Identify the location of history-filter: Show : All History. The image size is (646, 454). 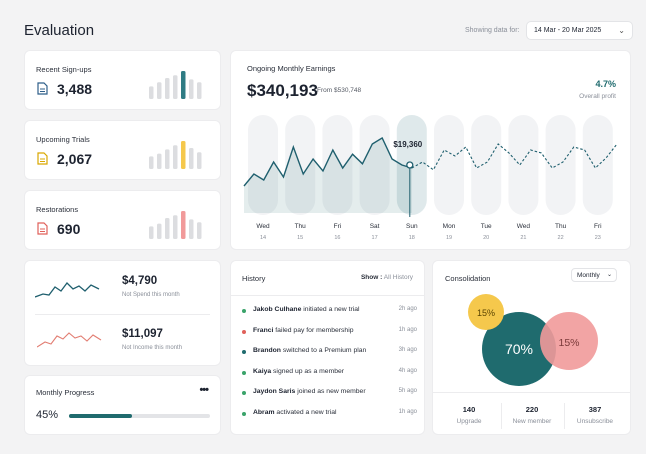
(387, 277).